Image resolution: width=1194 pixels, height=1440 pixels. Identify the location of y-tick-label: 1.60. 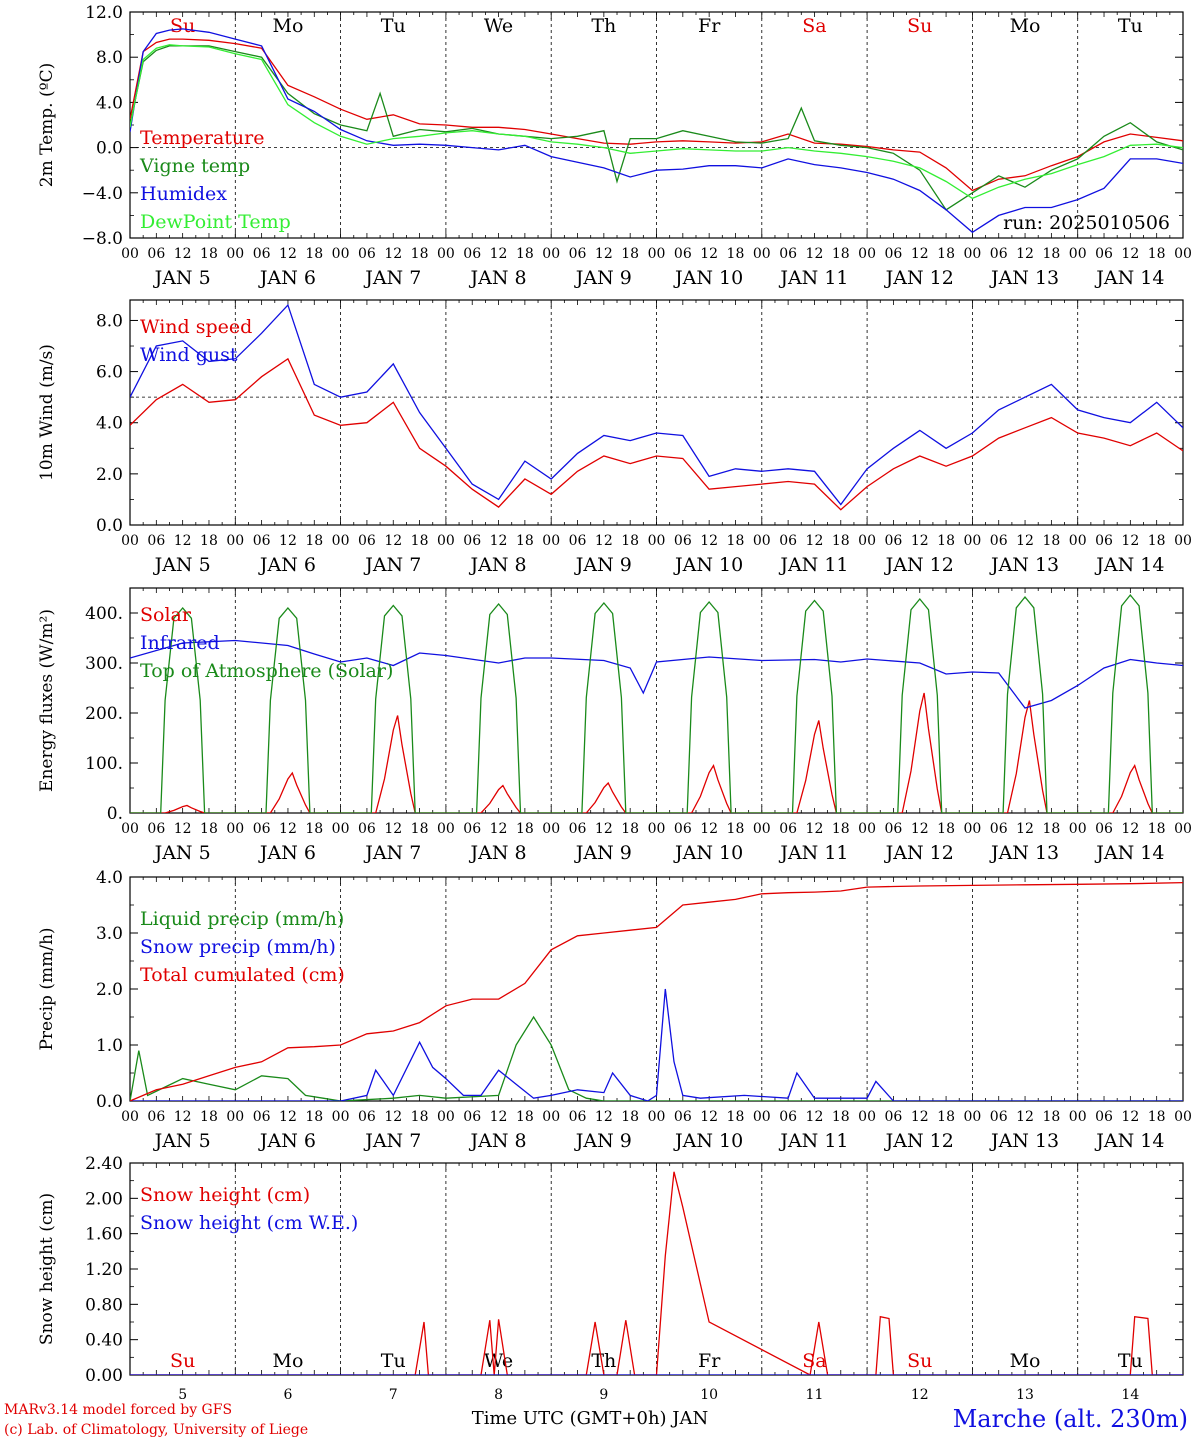
(104, 1235).